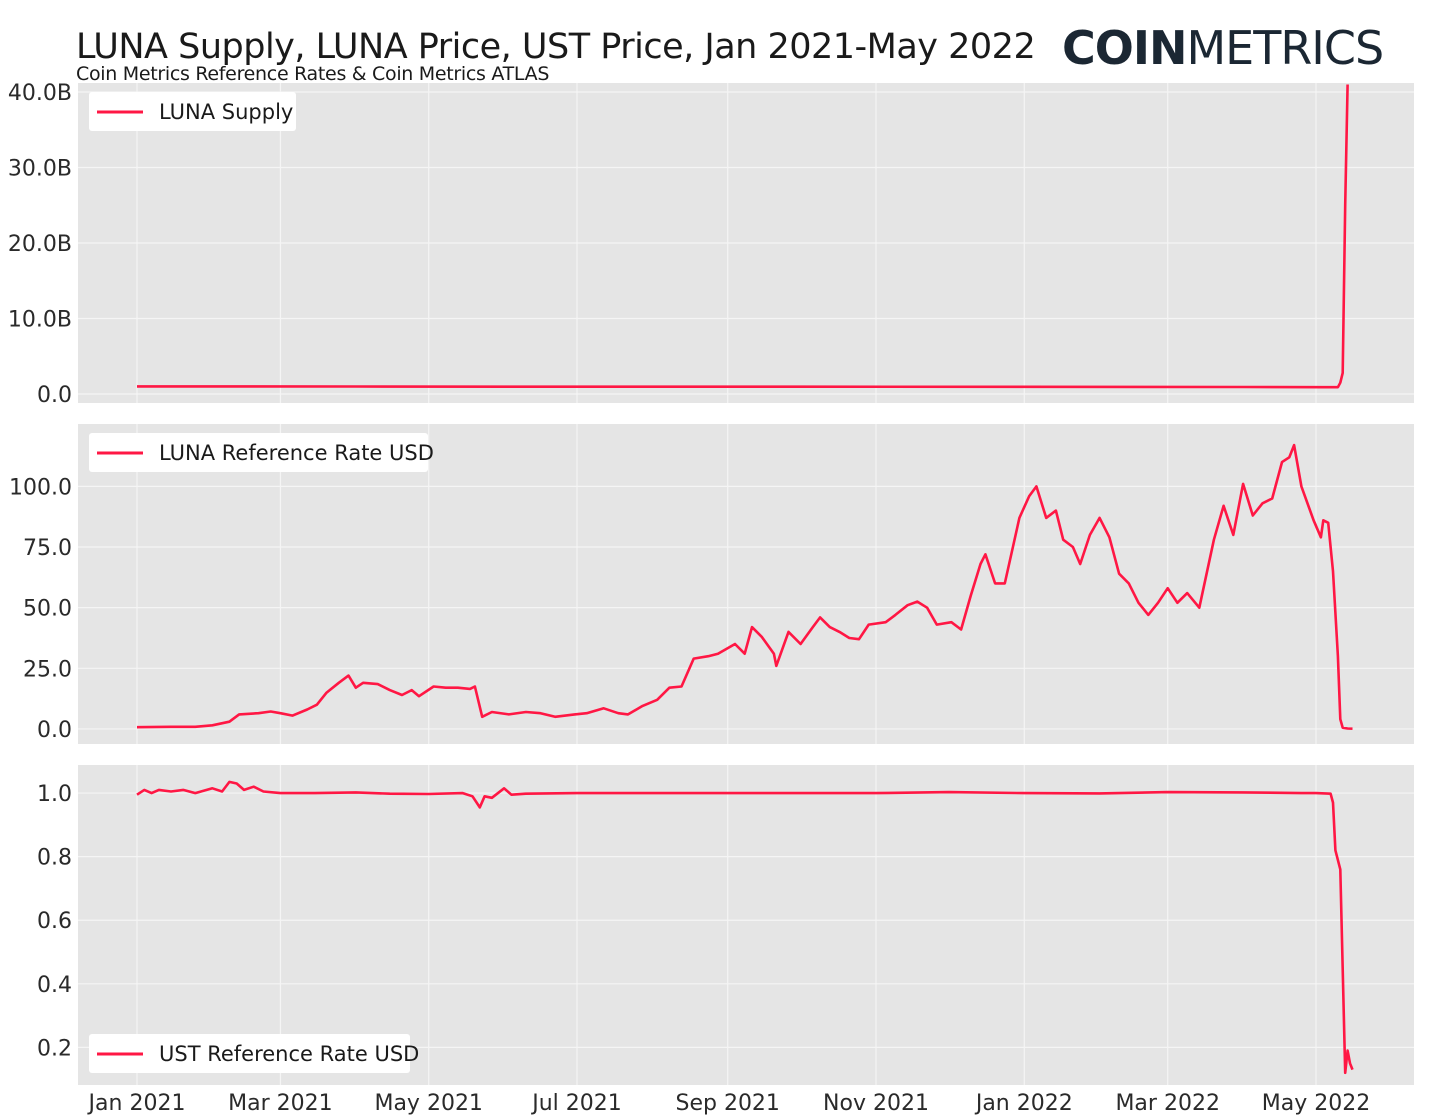 Image resolution: width=1456 pixels, height=1120 pixels. I want to click on y-tick-label: 75.0, so click(47, 548).